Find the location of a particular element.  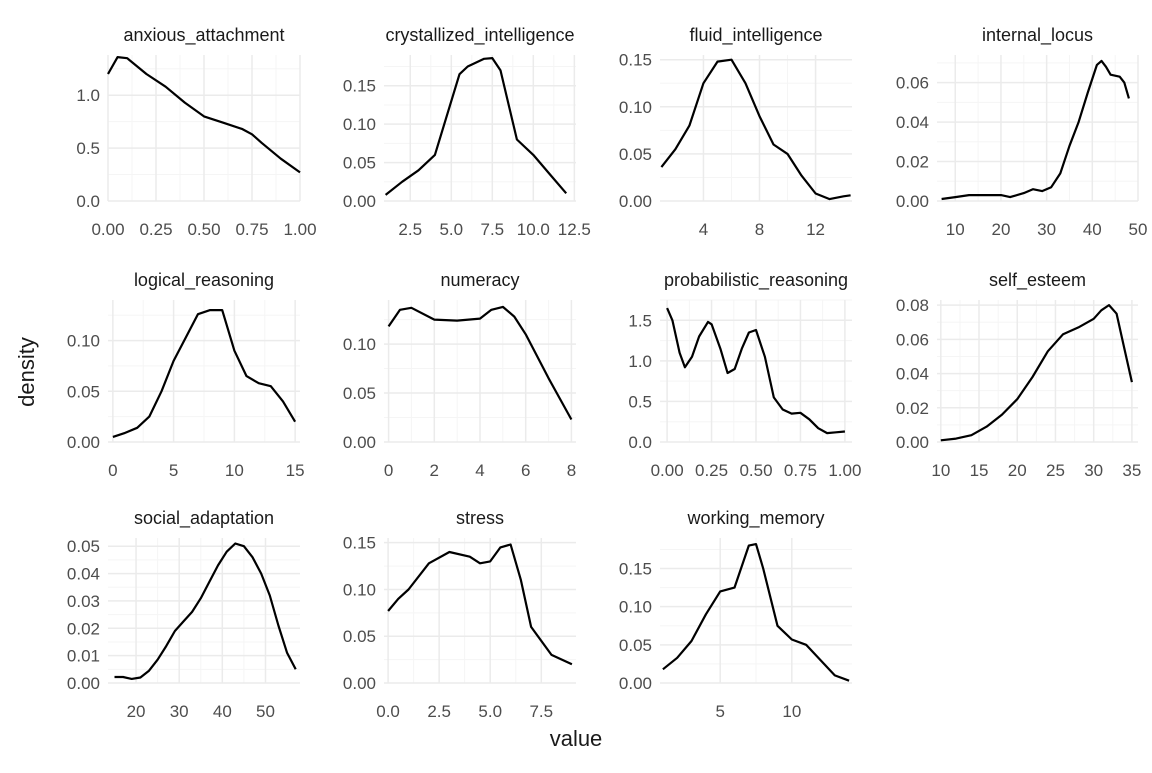

facet-strip-label: self_esteem is located at coordinates (1037, 280).